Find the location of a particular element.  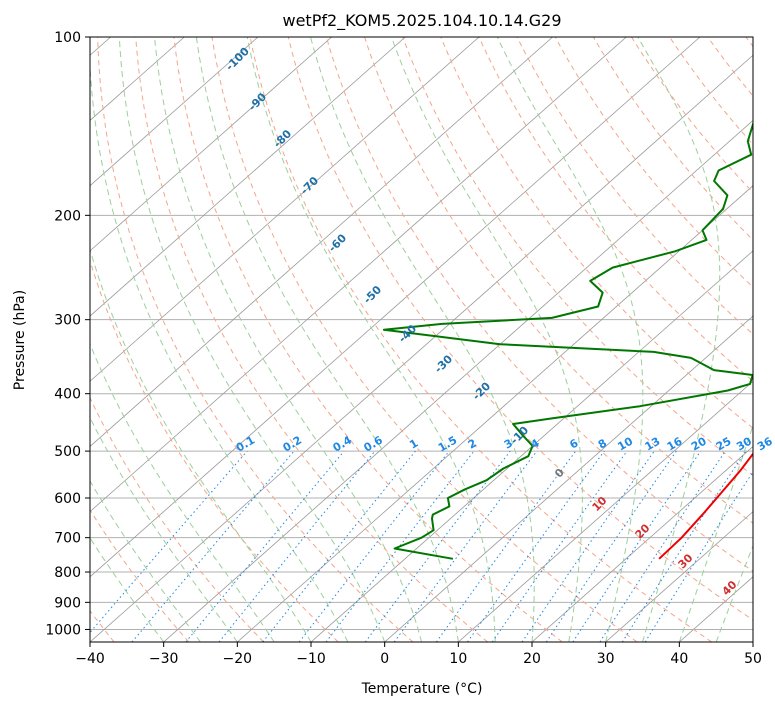

x-tick-label: −20 is located at coordinates (238, 659).